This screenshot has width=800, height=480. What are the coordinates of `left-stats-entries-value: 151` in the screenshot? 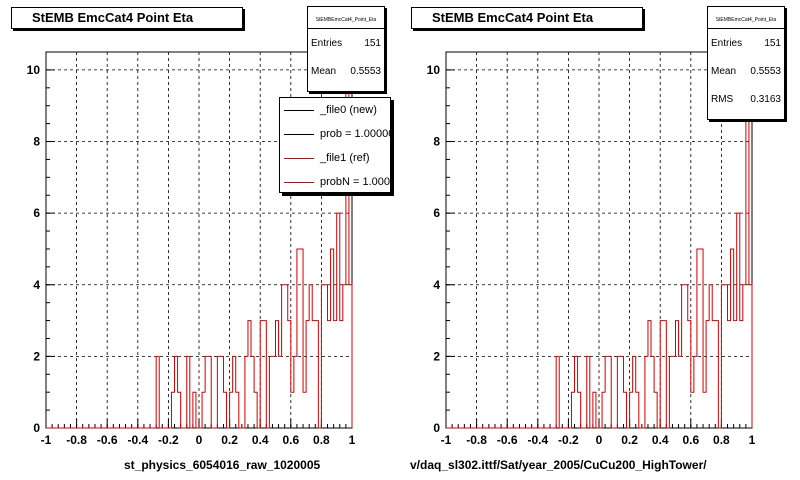 It's located at (372, 43).